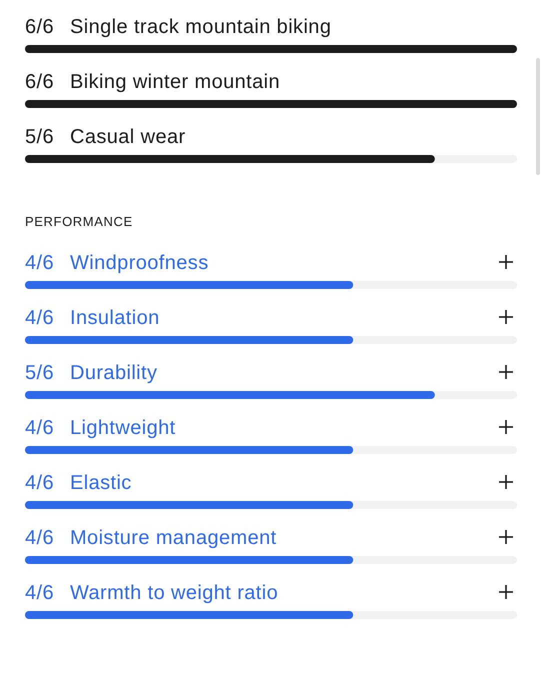  Describe the element at coordinates (115, 318) in the screenshot. I see `y-tick-label: Insulation` at that location.